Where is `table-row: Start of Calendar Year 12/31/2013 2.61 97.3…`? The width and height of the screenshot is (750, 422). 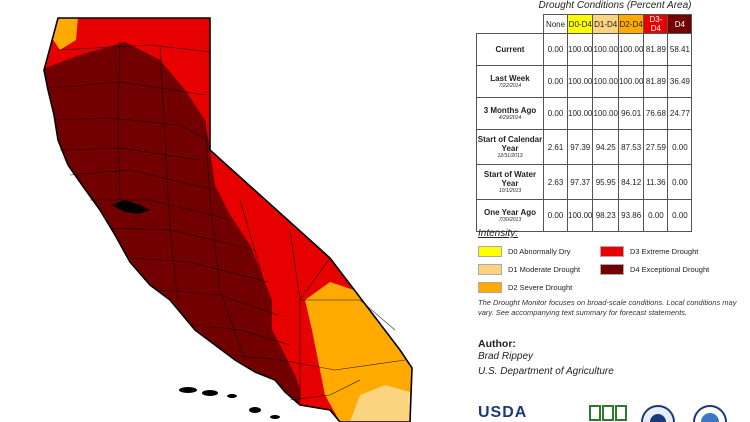 table-row: Start of Calendar Year 12/31/2013 2.61 97.3… is located at coordinates (584, 147).